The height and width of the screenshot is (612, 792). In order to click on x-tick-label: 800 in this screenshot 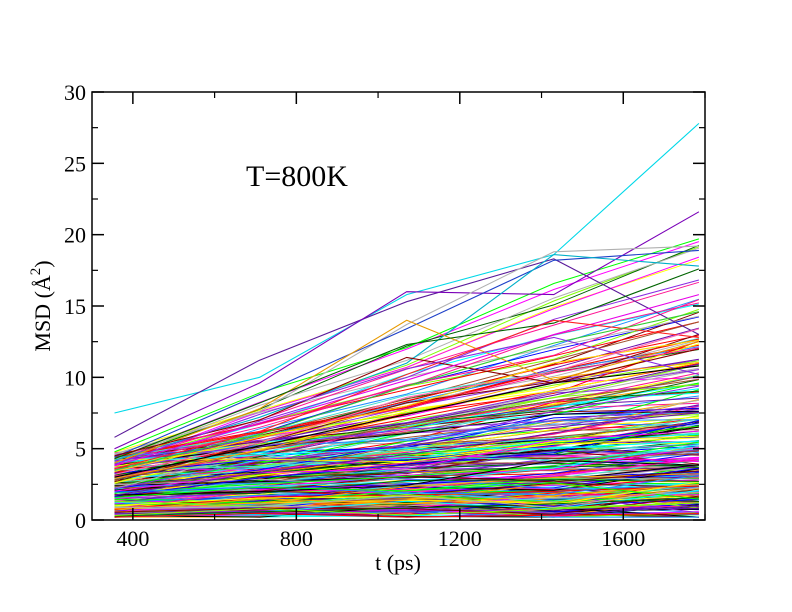, I will do `click(296, 538)`.